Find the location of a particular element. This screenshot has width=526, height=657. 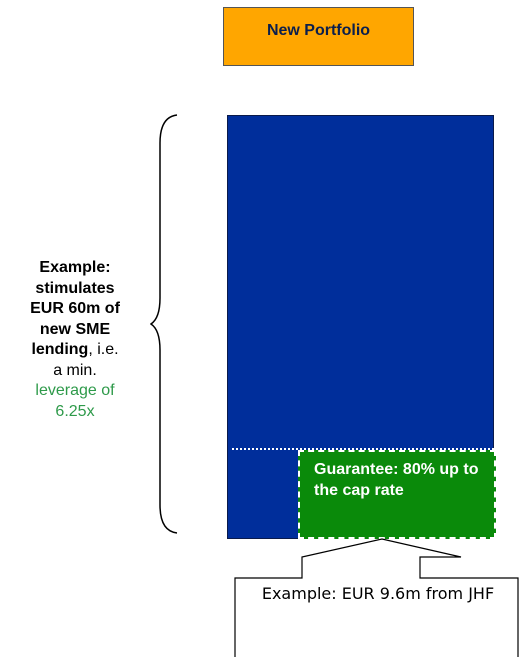

example-line5-bold: lending is located at coordinates (60, 349).